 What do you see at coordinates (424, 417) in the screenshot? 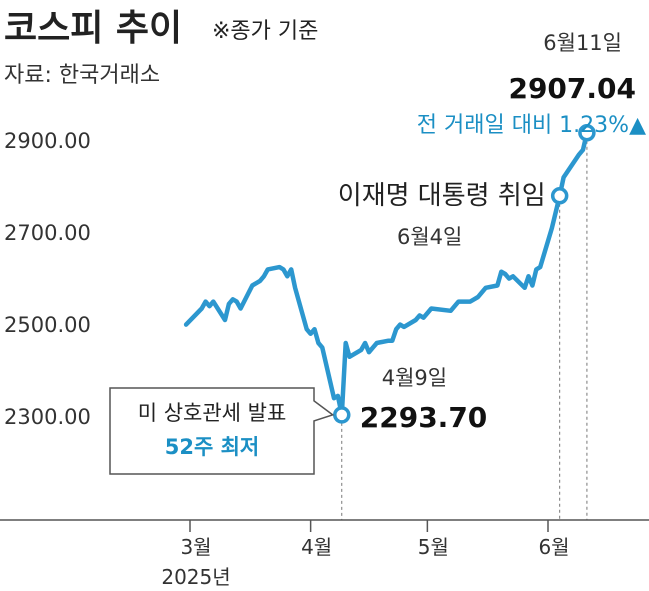
I see `low-value-label: 2293.70` at bounding box center [424, 417].